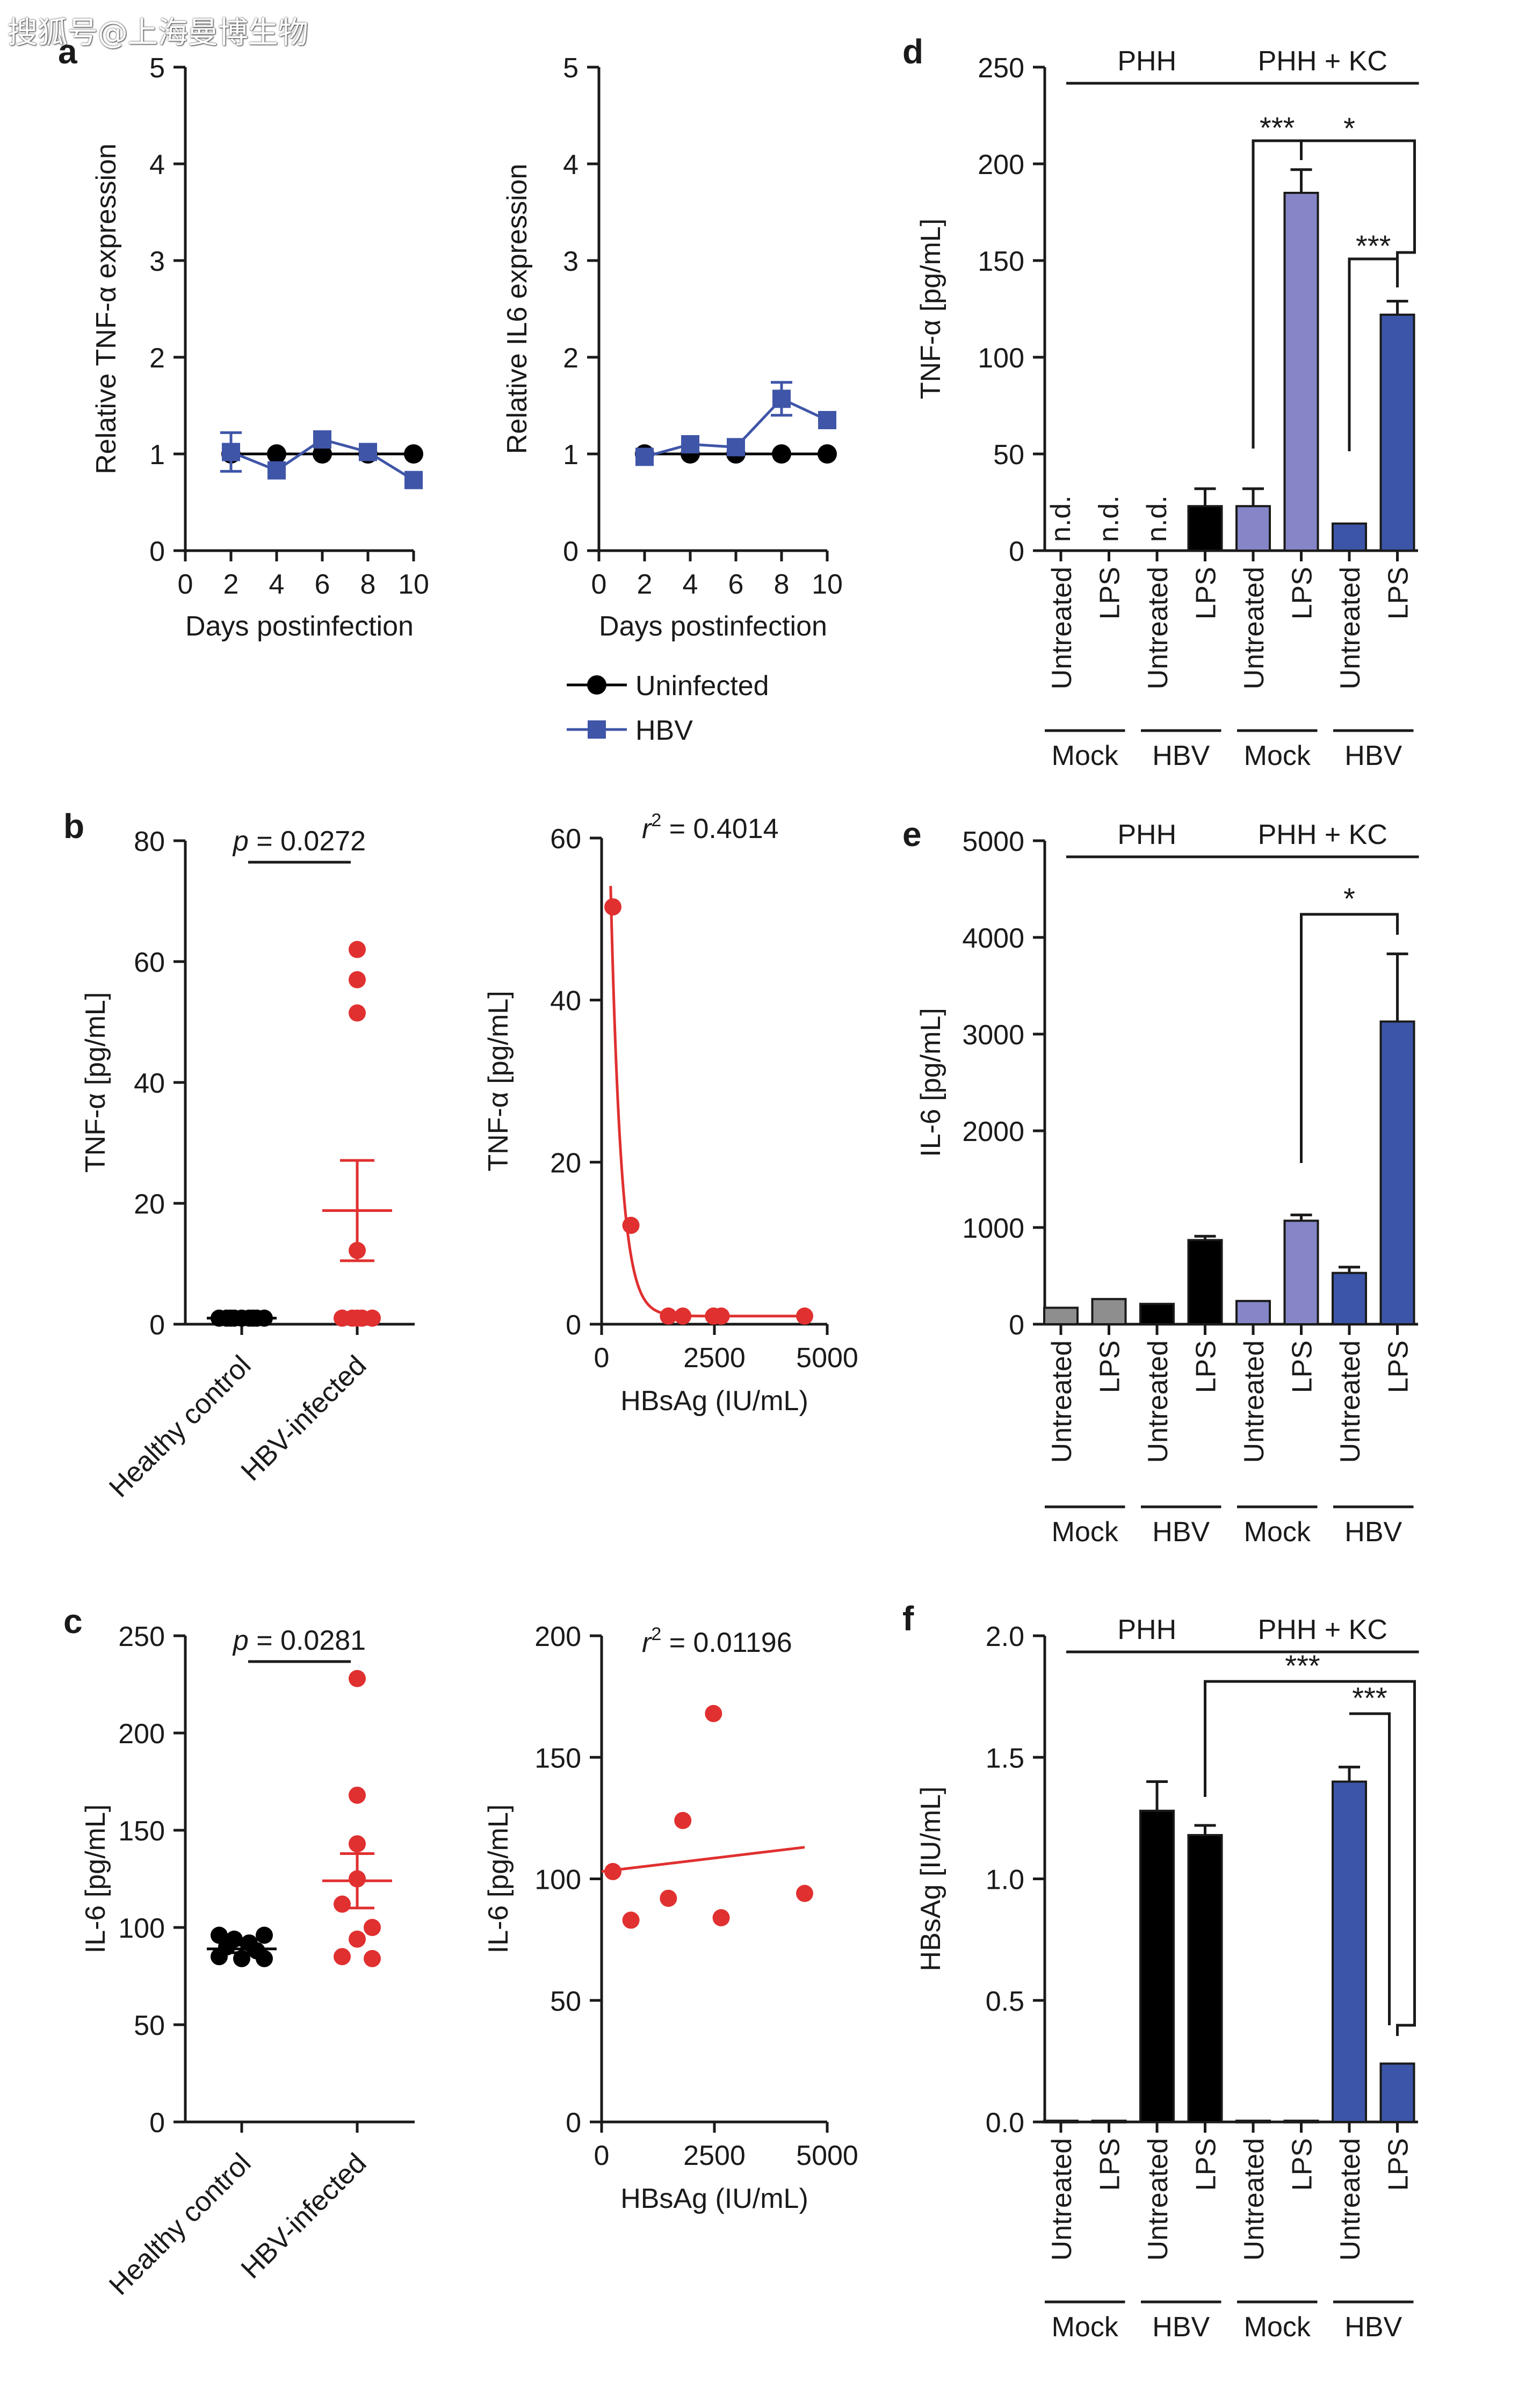  I want to click on x-axis-label: Days postinfection, so click(299, 626).